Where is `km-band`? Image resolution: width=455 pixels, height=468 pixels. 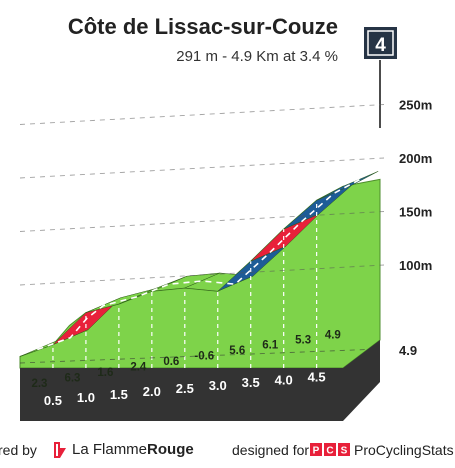
km-band is located at coordinates (200, 380).